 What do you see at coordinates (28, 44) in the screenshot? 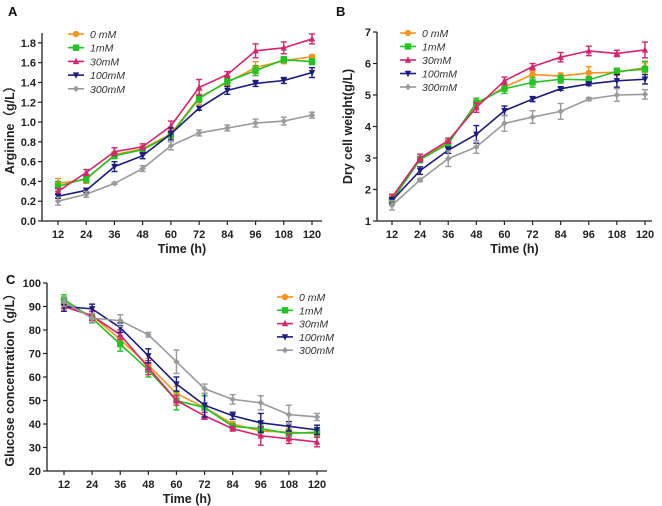
I see `y-tick-label: 1.8` at bounding box center [28, 44].